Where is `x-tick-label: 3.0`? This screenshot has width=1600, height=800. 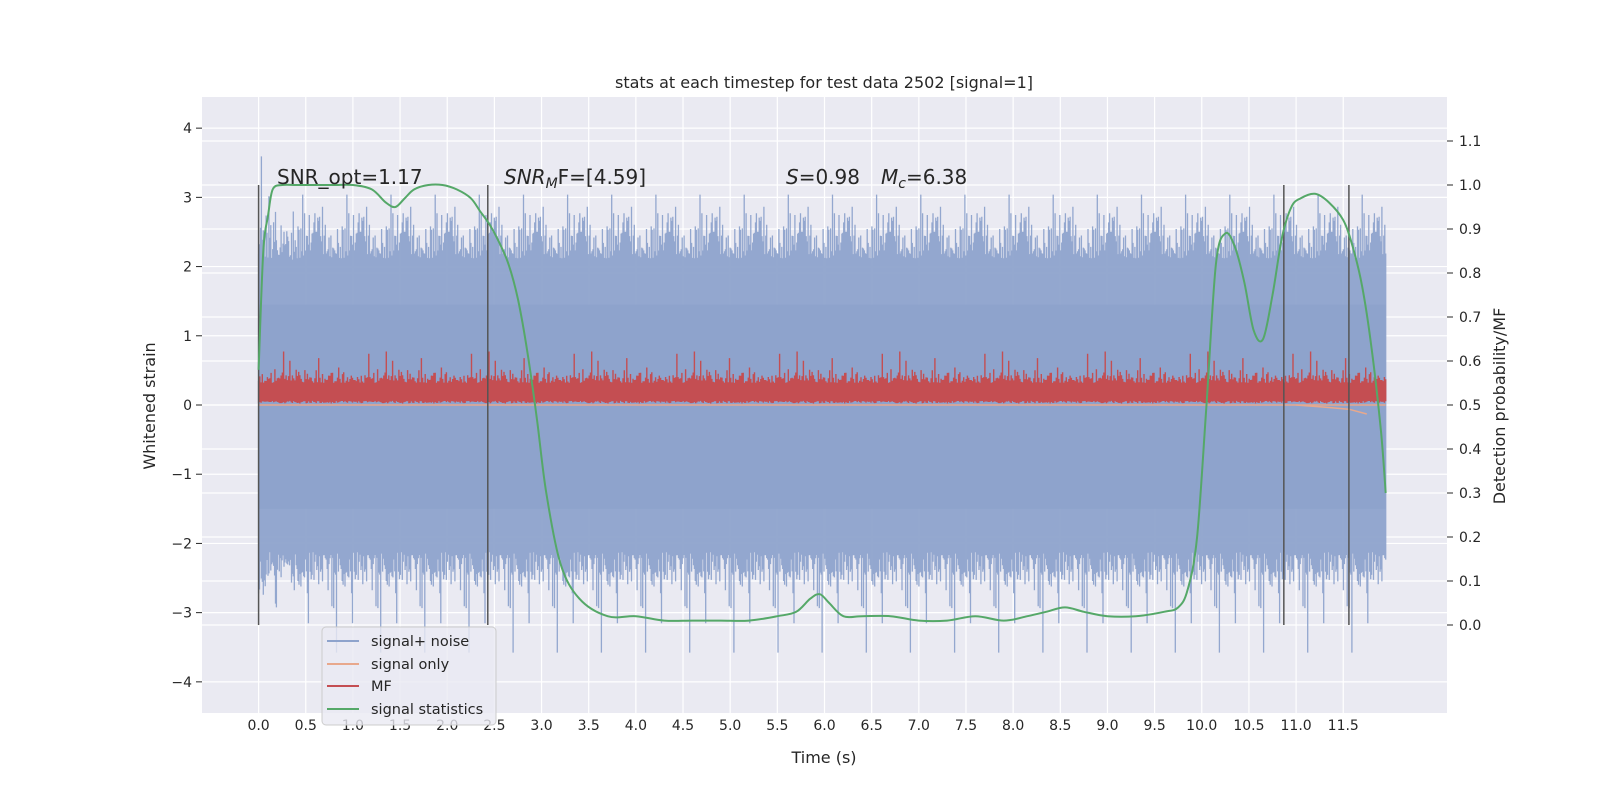 x-tick-label: 3.0 is located at coordinates (541, 726).